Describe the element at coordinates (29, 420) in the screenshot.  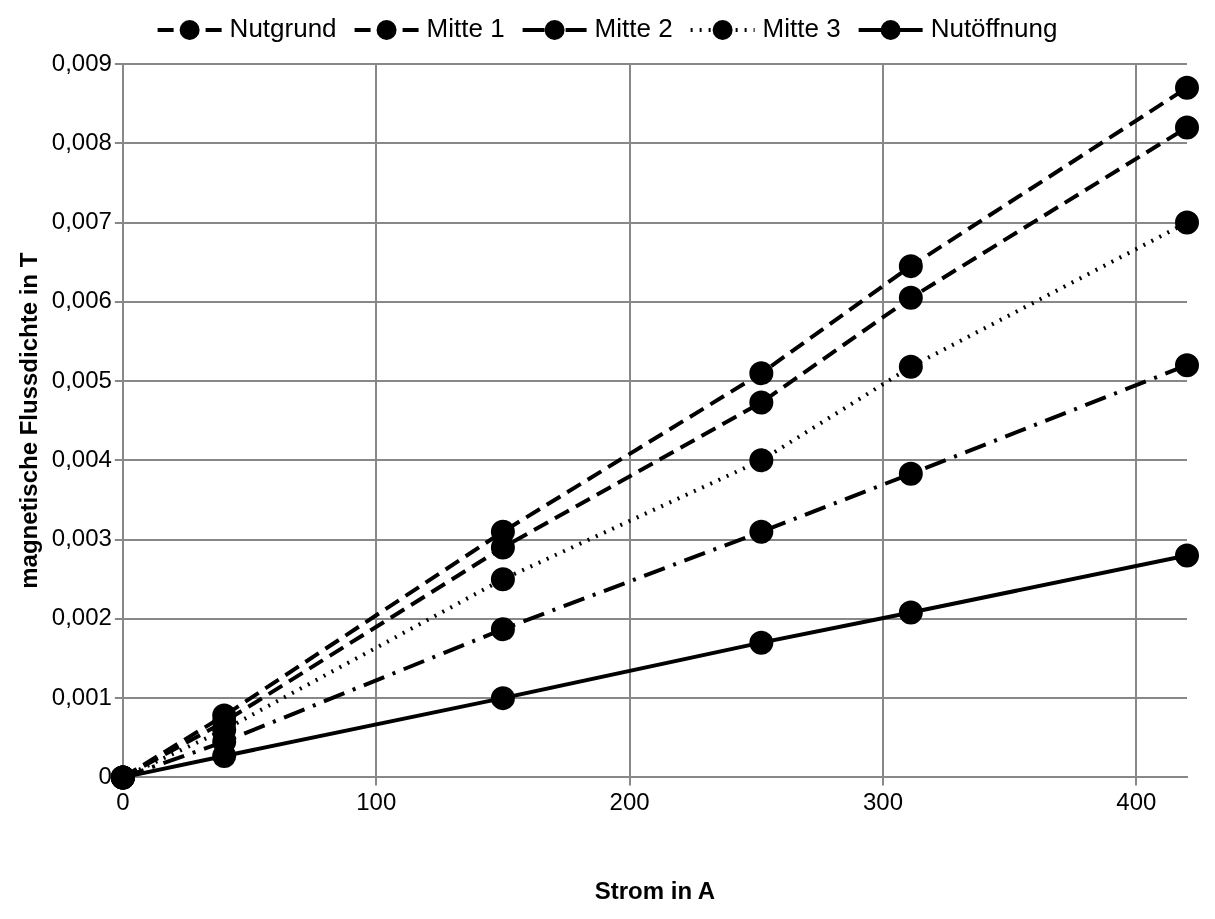
I see `y-axis-title: magnetische Flussdichte in T` at that location.